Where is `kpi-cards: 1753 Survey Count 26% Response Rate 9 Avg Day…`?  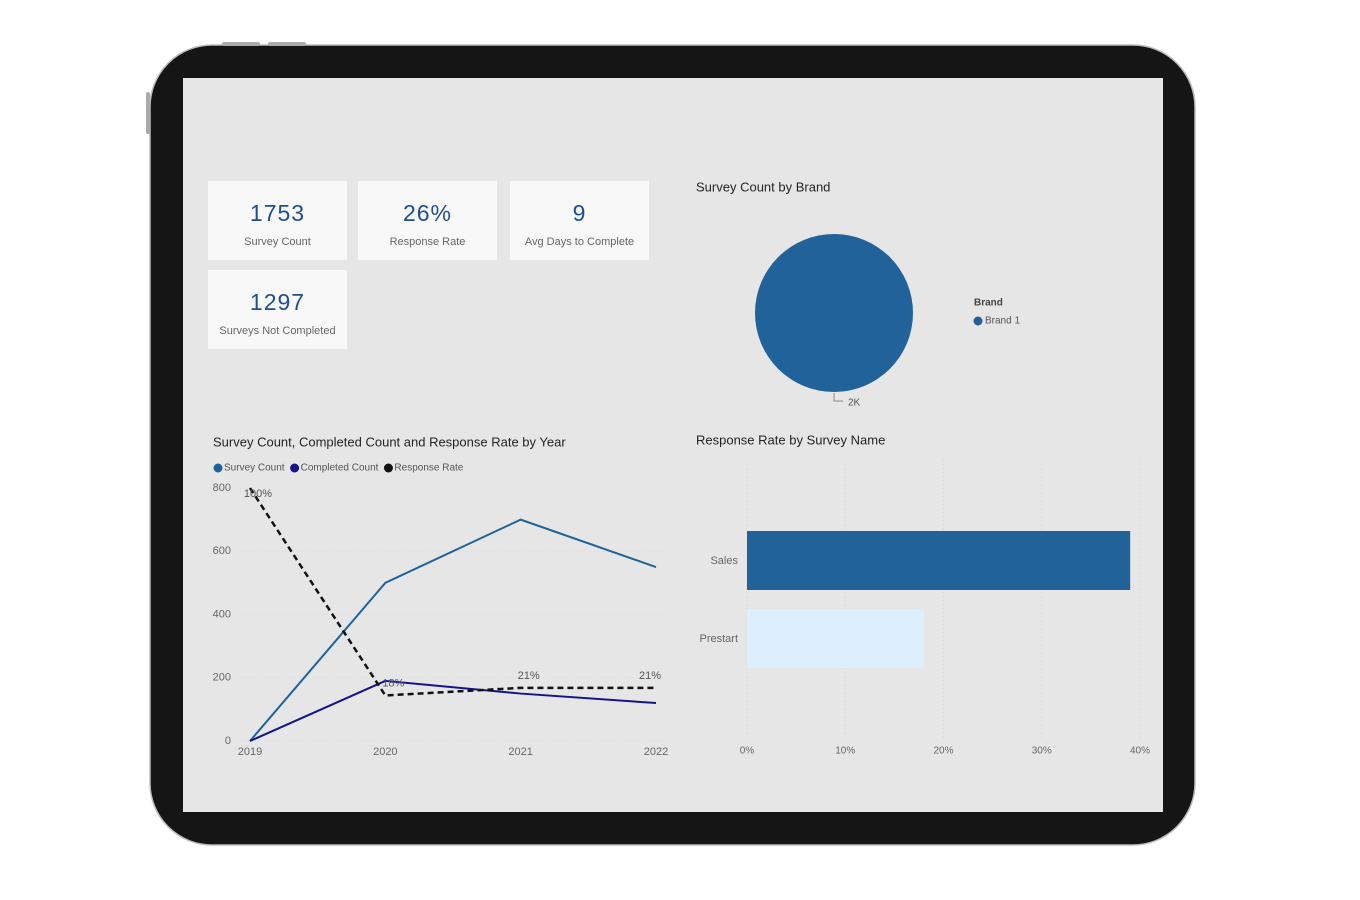
kpi-cards: 1753 Survey Count 26% Response Rate 9 Avg Day… is located at coordinates (428, 265).